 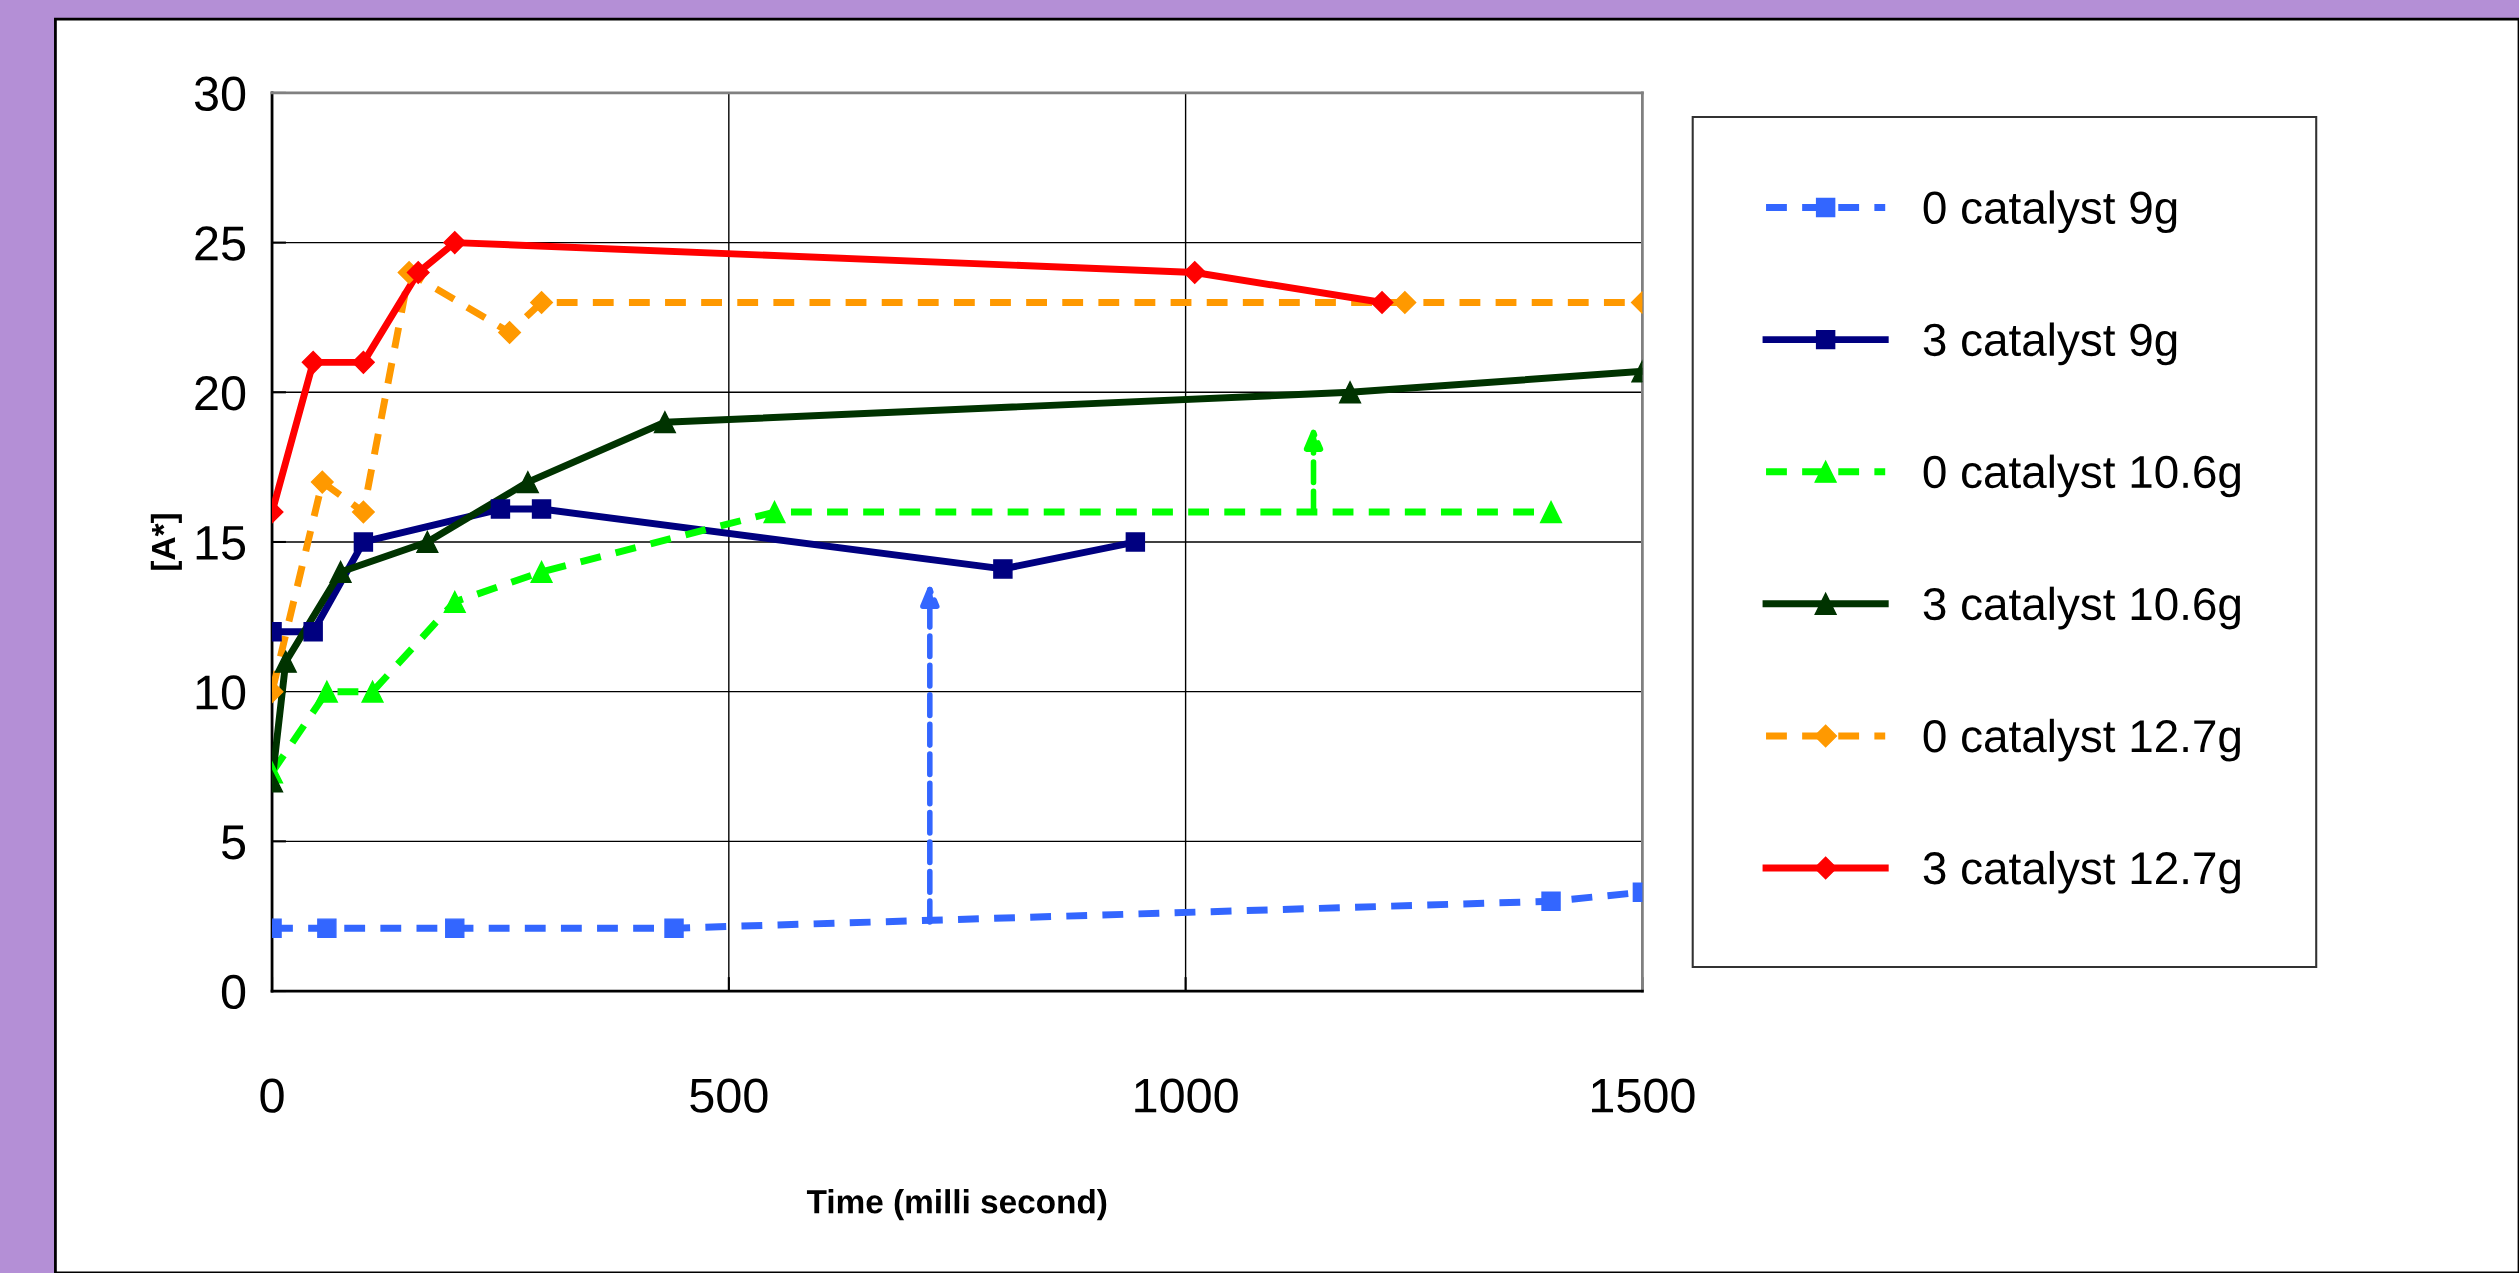 I want to click on x-tick-label: 500, so click(x=729, y=1095).